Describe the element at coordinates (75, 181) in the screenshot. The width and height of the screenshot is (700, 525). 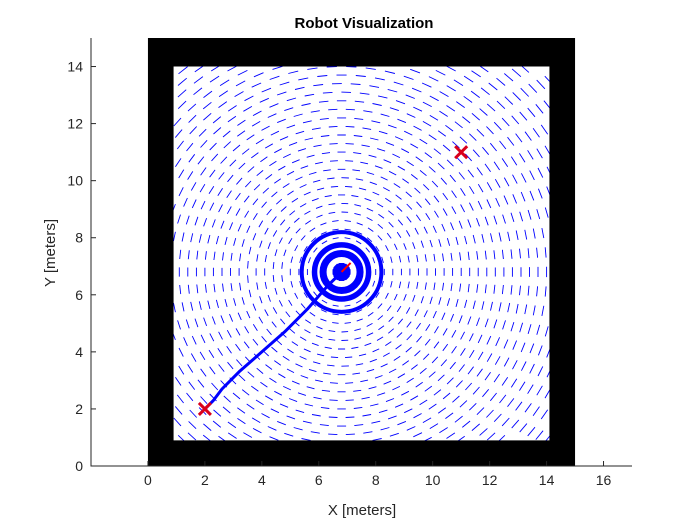
I see `y-tick-label: 10` at that location.